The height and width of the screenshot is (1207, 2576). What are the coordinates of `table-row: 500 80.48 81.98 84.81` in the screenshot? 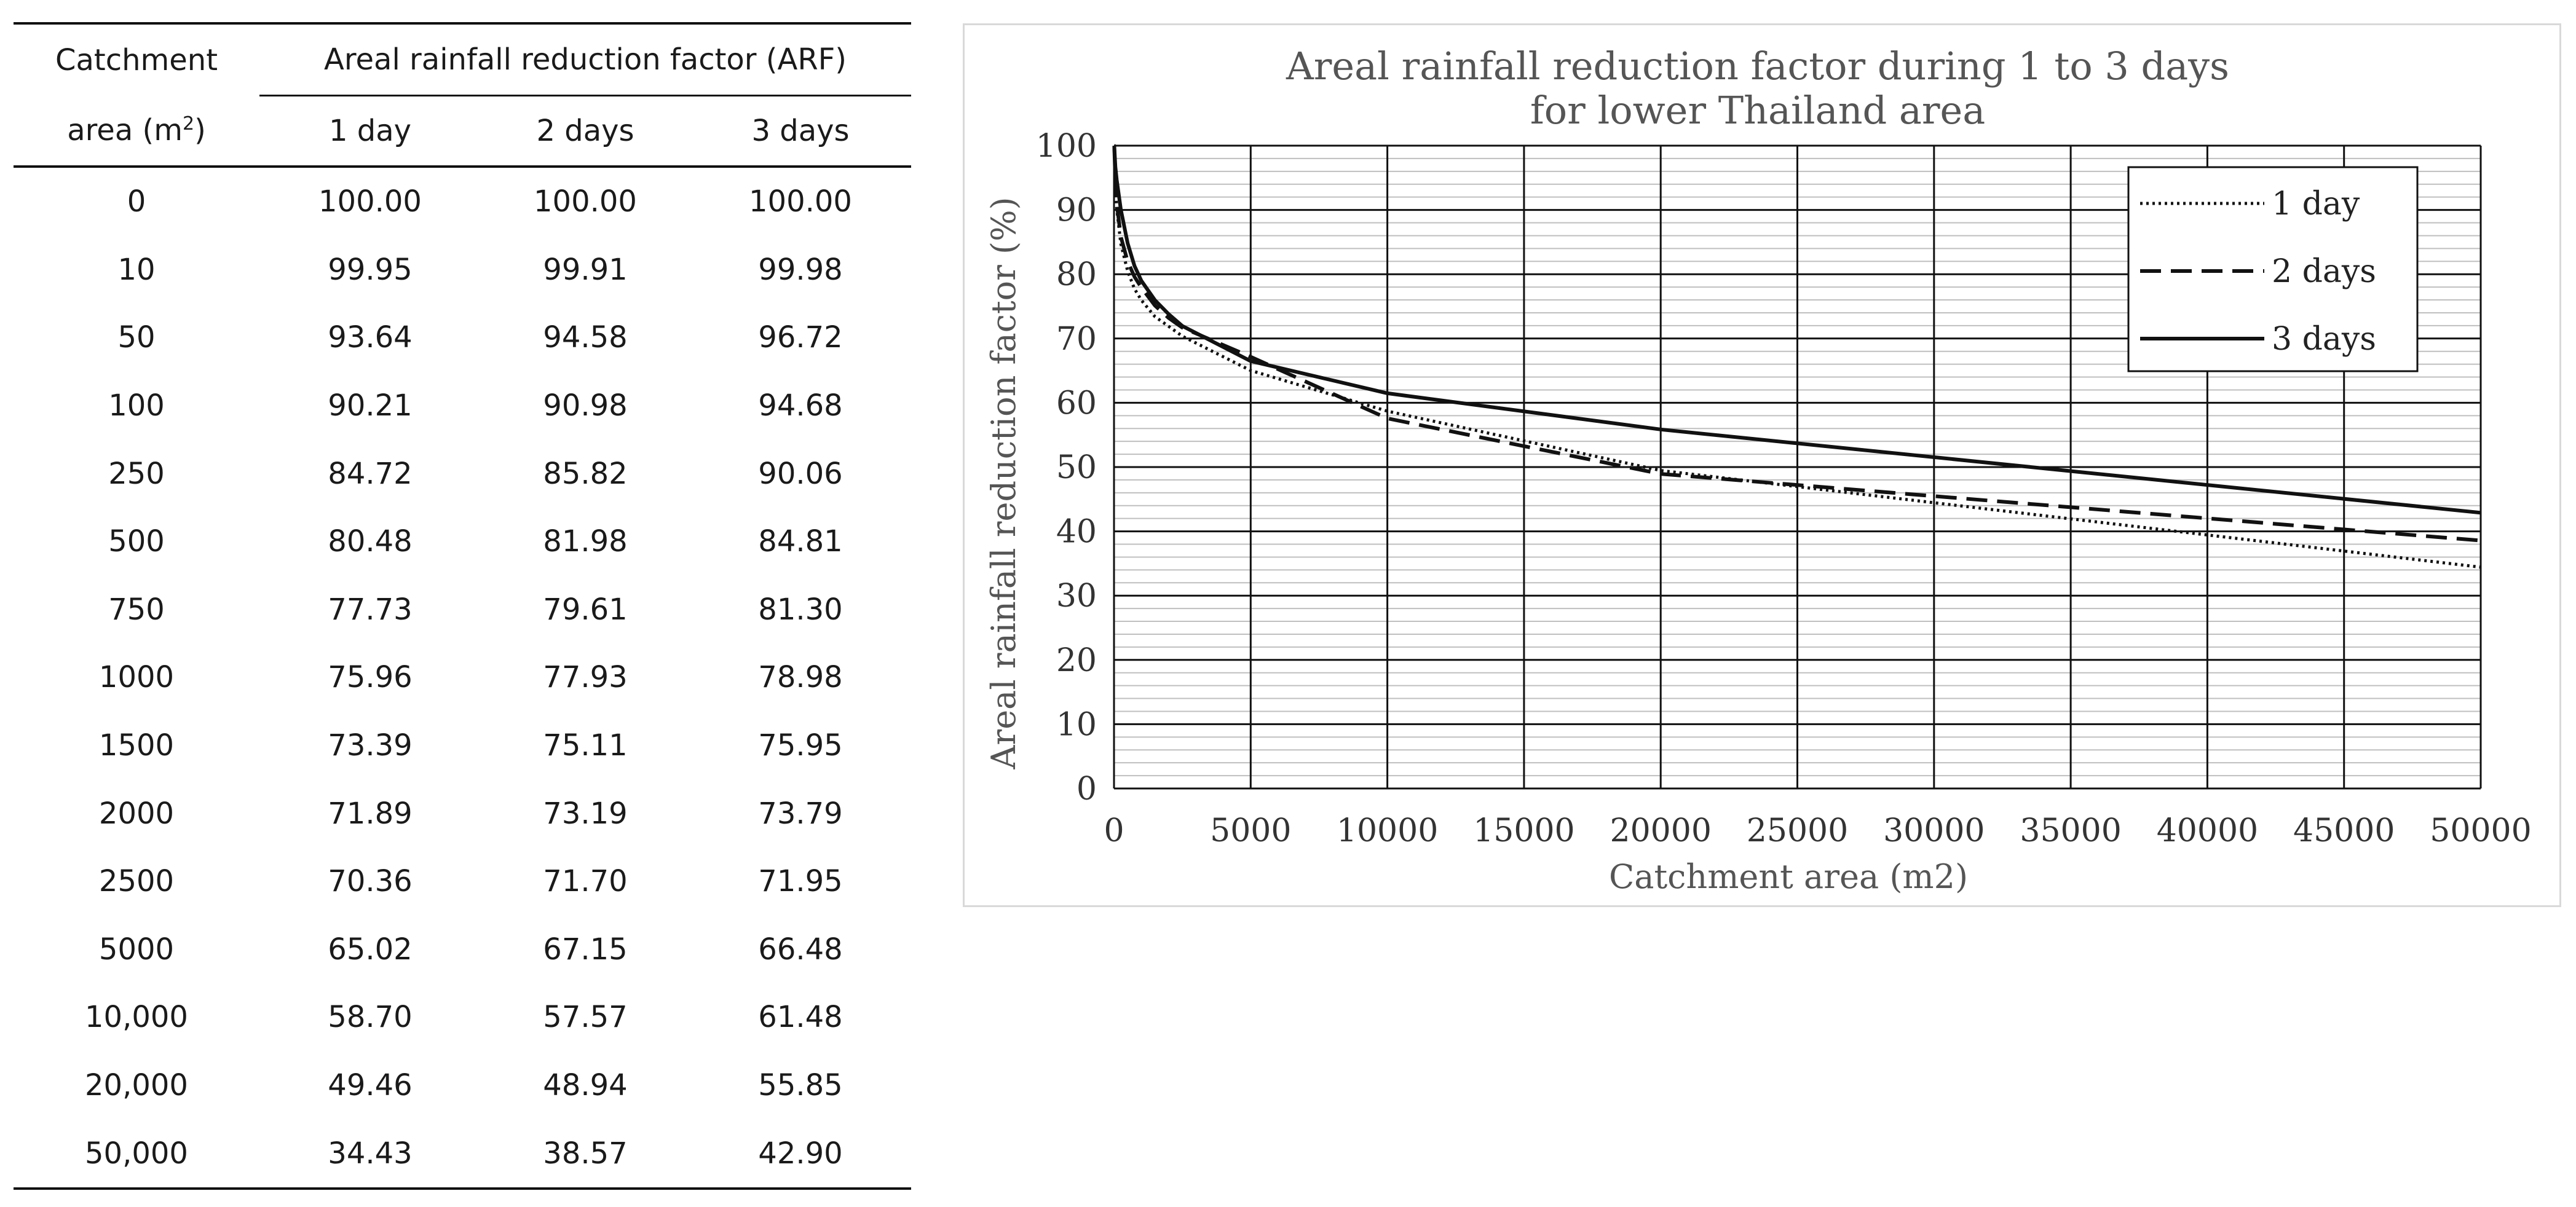 It's located at (462, 542).